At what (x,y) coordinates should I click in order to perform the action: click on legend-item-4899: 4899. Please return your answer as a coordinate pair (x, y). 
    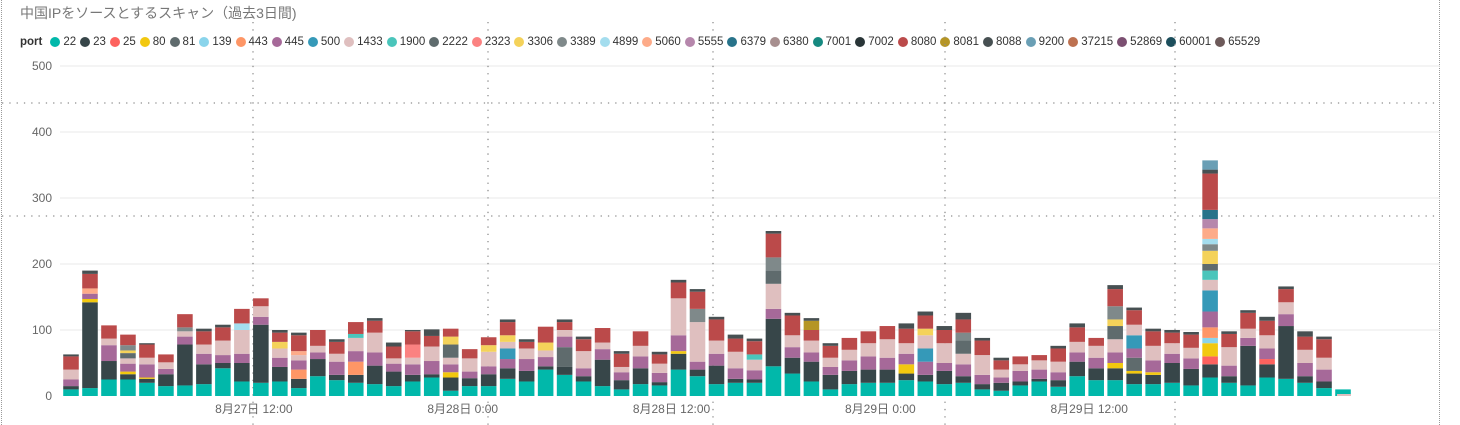
    Looking at the image, I should click on (618, 42).